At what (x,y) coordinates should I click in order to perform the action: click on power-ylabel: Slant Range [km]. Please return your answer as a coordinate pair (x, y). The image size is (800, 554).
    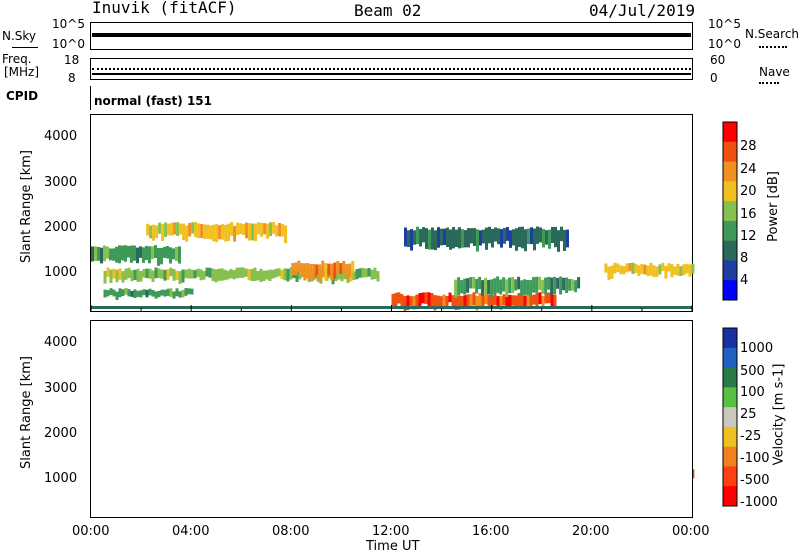
    Looking at the image, I should click on (26, 206).